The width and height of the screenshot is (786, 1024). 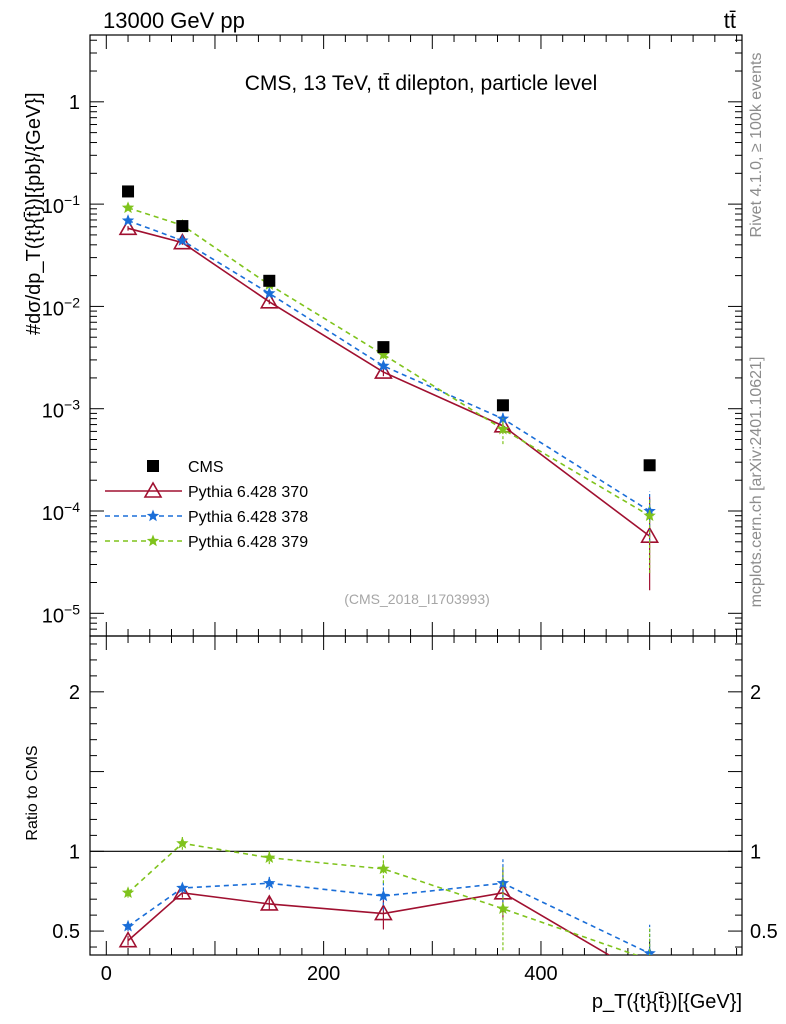 I want to click on legend-label: Pythia 6.428 370, so click(x=248, y=492).